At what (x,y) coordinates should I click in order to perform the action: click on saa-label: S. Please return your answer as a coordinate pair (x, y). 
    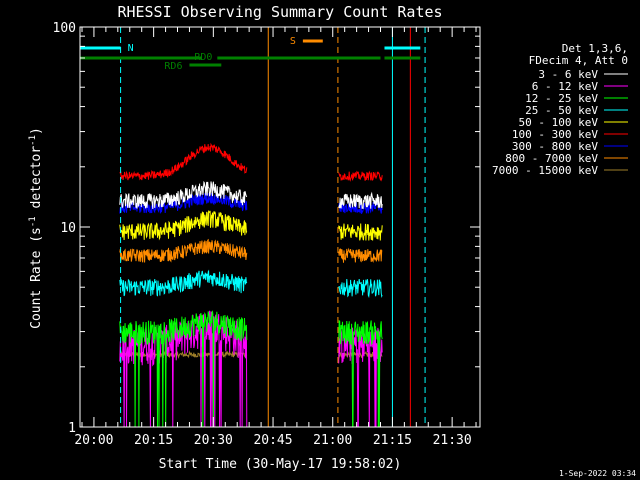
    Looking at the image, I should click on (293, 41).